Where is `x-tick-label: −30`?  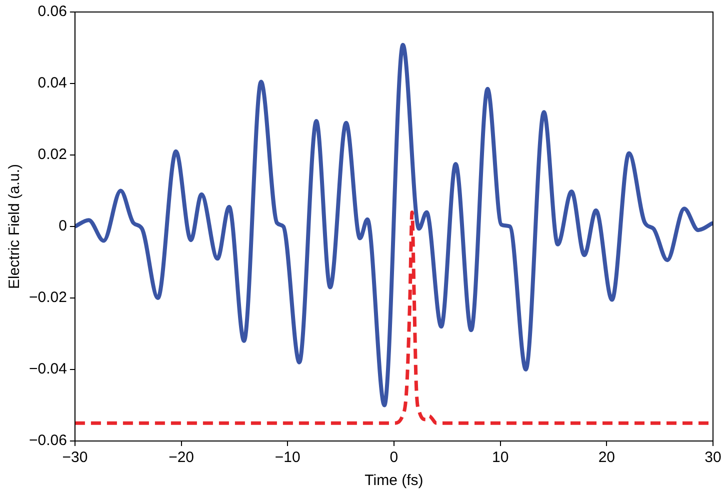
x-tick-label: −30 is located at coordinates (75, 457).